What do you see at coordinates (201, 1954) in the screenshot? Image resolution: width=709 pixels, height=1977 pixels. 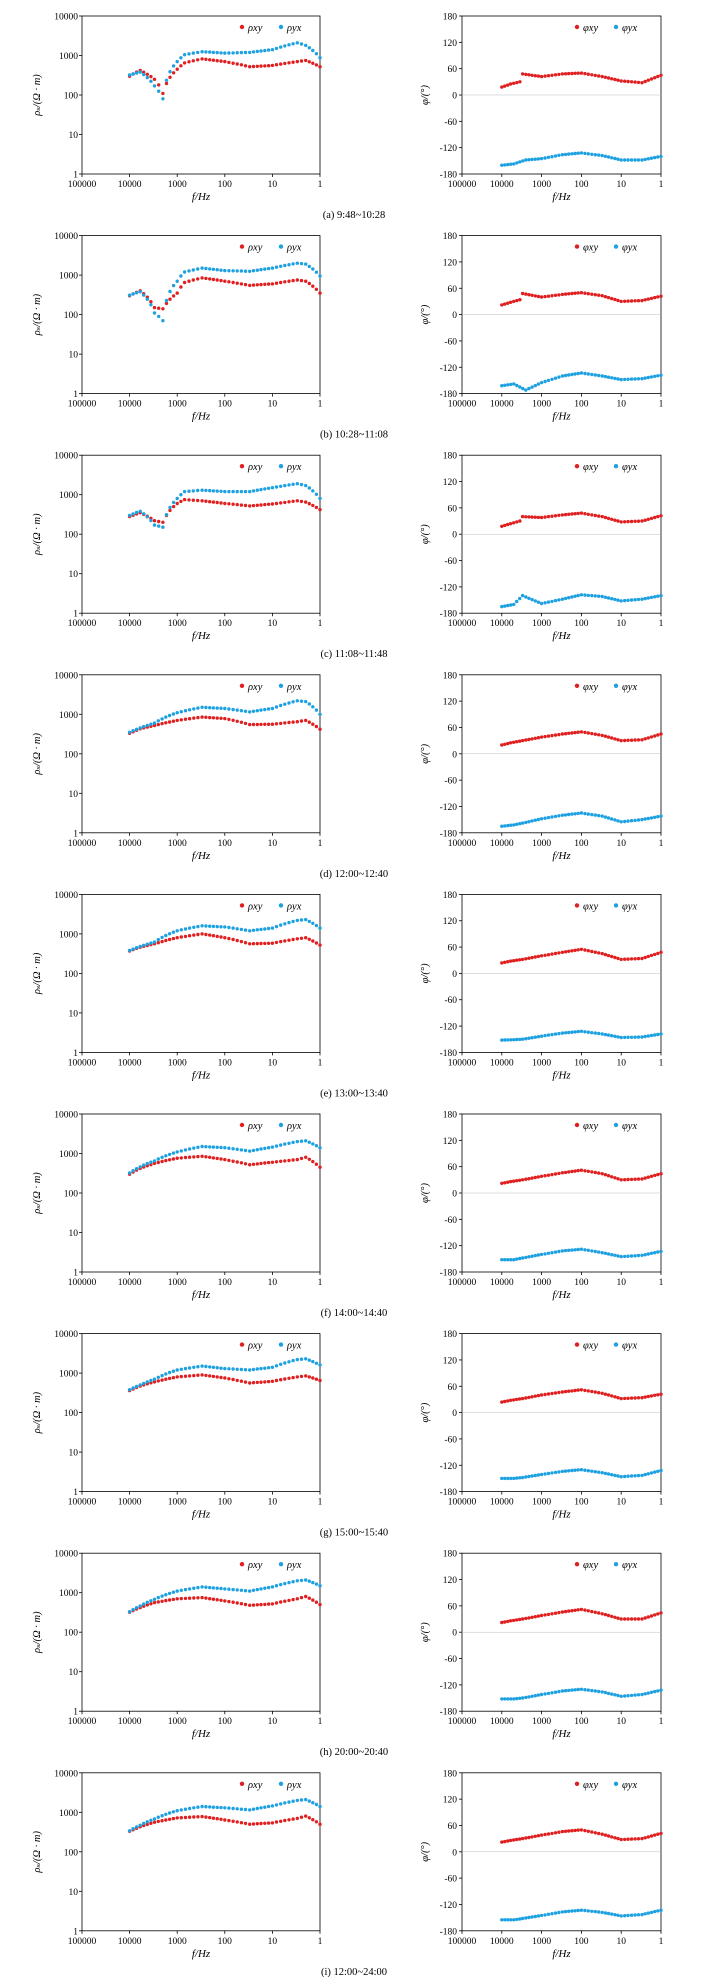 I see `rho-xlabel: f/Hz` at bounding box center [201, 1954].